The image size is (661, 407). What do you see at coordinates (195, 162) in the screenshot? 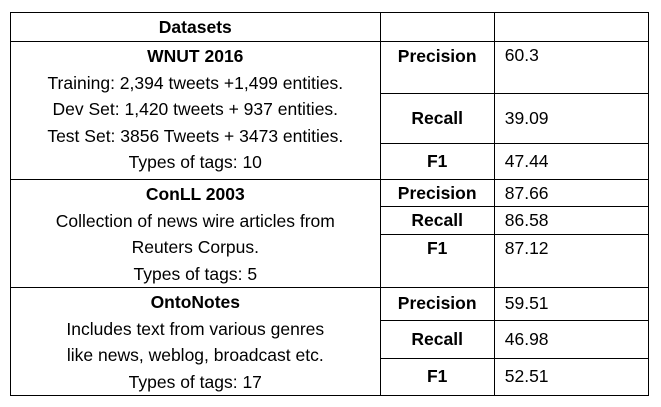
I see `dataset-description-line: Types of tags: 10` at bounding box center [195, 162].